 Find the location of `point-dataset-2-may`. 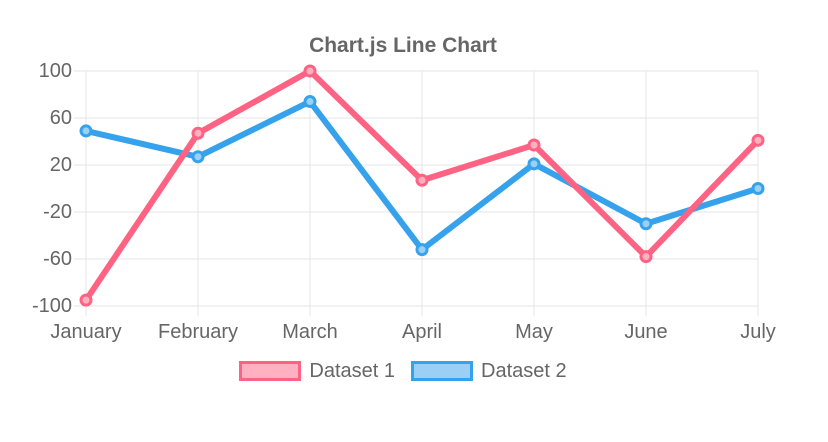

point-dataset-2-may is located at coordinates (534, 164).